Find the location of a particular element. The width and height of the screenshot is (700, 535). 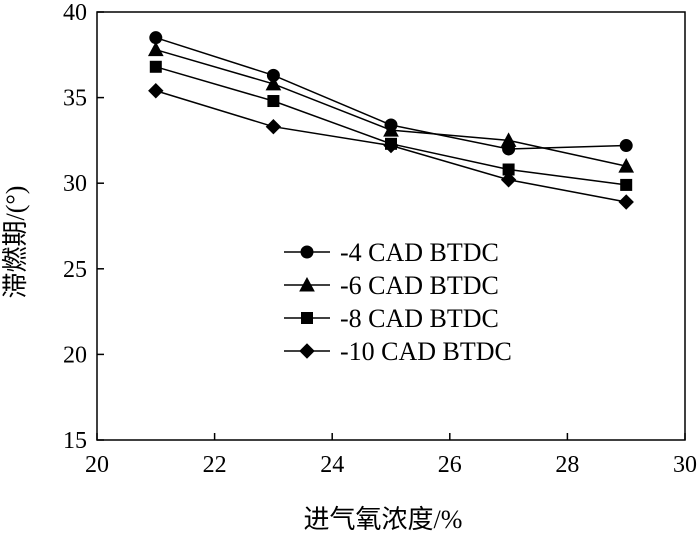

x-axis-title: 进气氧浓度/% is located at coordinates (383, 519).